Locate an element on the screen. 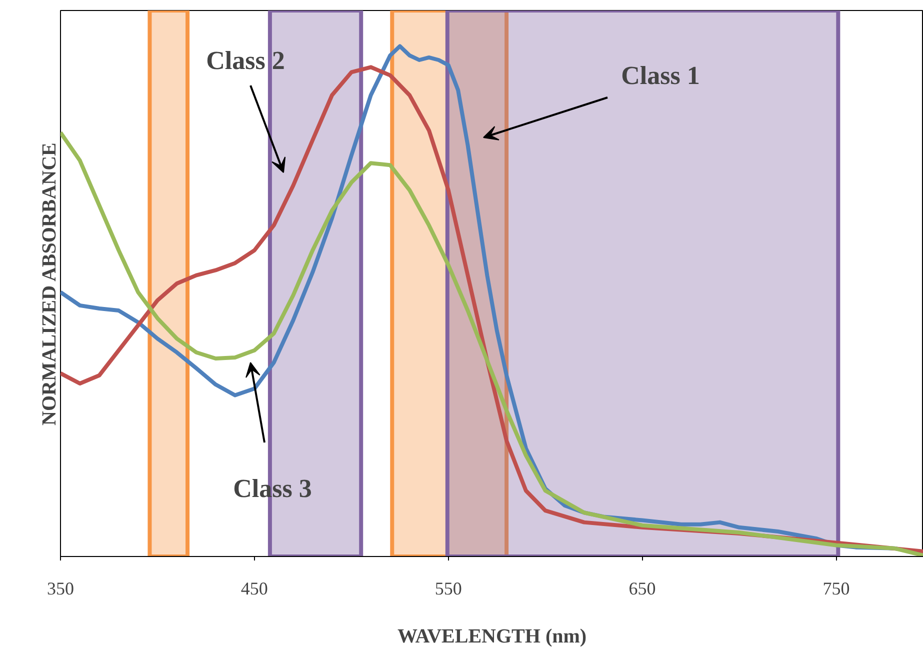  x-axis-title: WAVELENGTH (nm) is located at coordinates (492, 637).